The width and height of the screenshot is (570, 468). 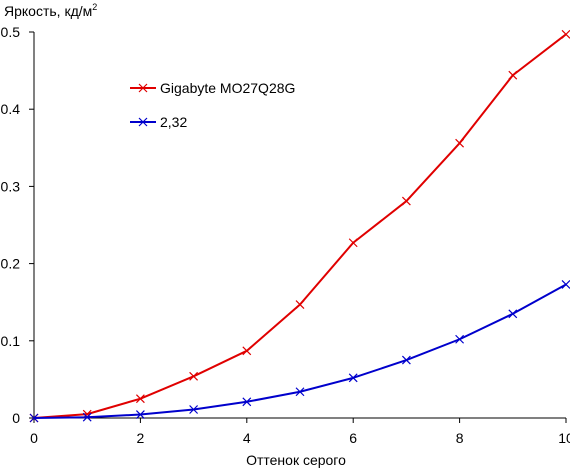 I want to click on x-axis-title: Оттенок серого, so click(x=296, y=460).